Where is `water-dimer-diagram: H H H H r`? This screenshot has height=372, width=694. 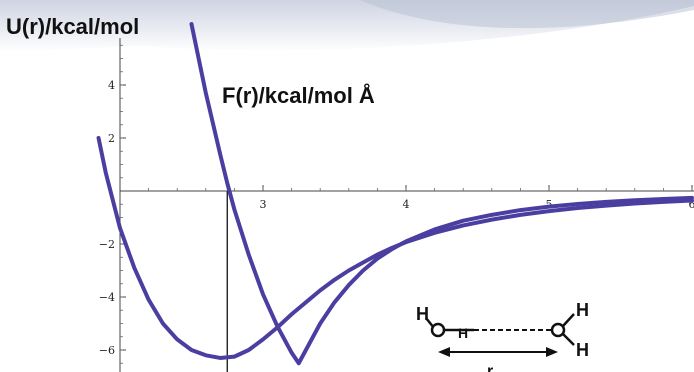
water-dimer-diagram: H H H H r is located at coordinates (502, 336).